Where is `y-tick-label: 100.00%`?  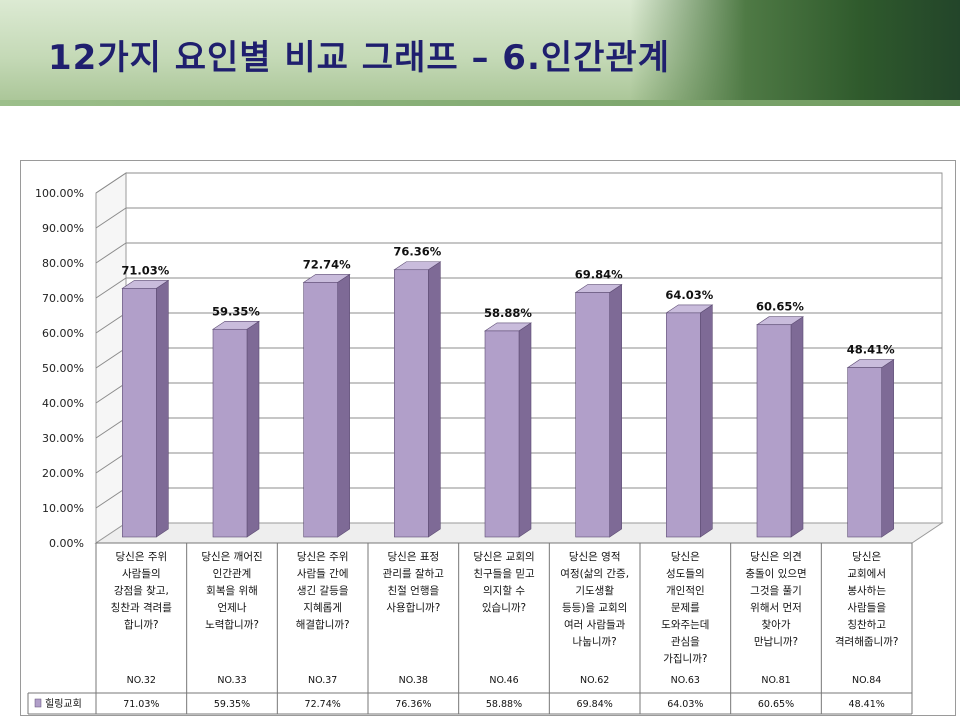 y-tick-label: 100.00% is located at coordinates (59, 193).